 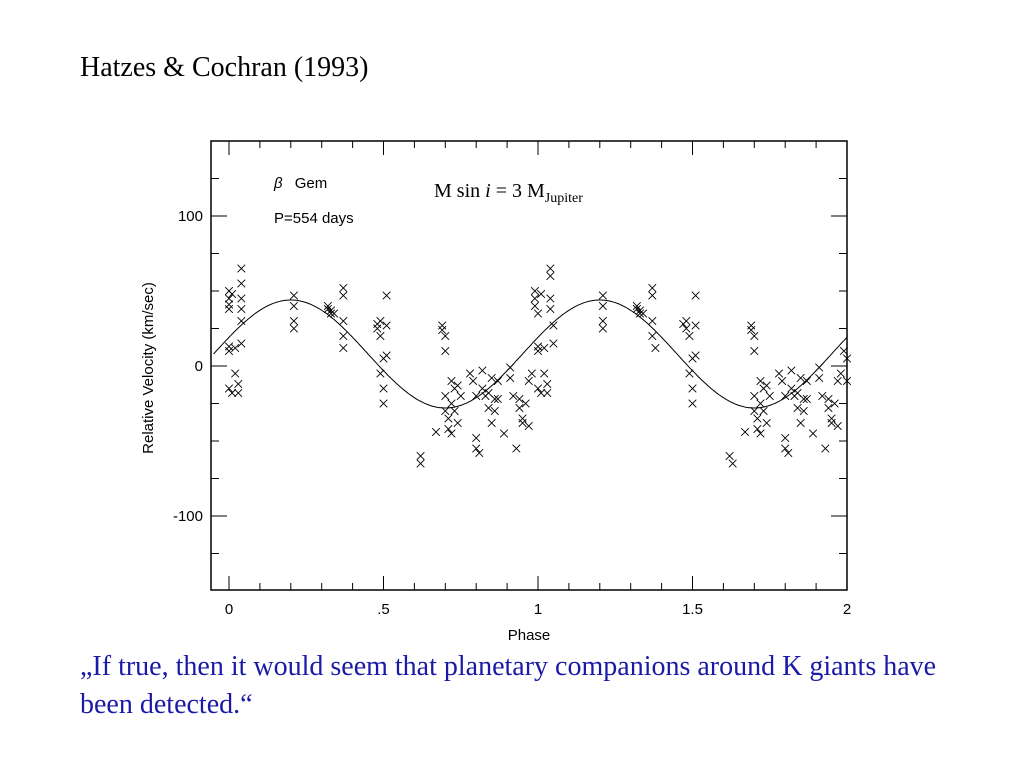 What do you see at coordinates (383, 609) in the screenshot?
I see `x-tick-label: .5` at bounding box center [383, 609].